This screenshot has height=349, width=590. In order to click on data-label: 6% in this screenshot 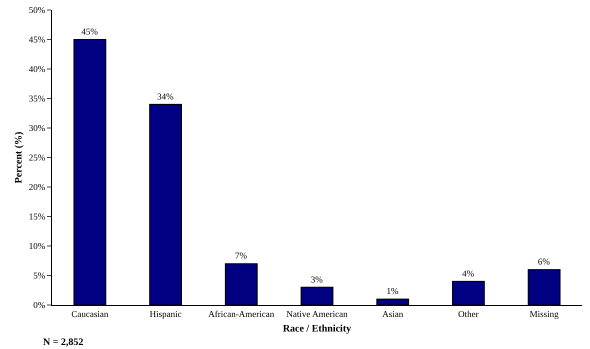, I will do `click(544, 261)`.